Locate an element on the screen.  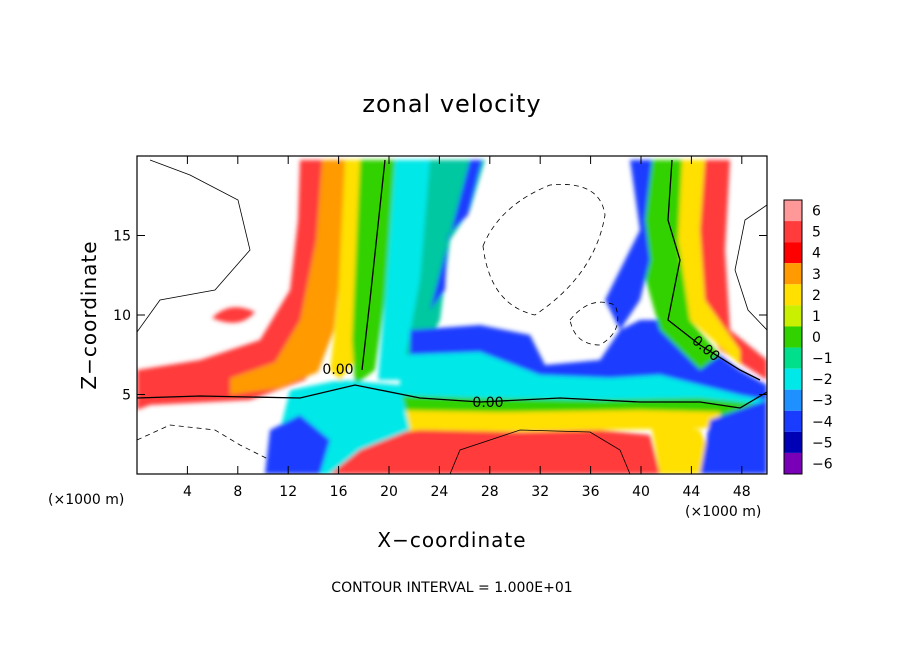
colorbar-label: −5 is located at coordinates (822, 443).